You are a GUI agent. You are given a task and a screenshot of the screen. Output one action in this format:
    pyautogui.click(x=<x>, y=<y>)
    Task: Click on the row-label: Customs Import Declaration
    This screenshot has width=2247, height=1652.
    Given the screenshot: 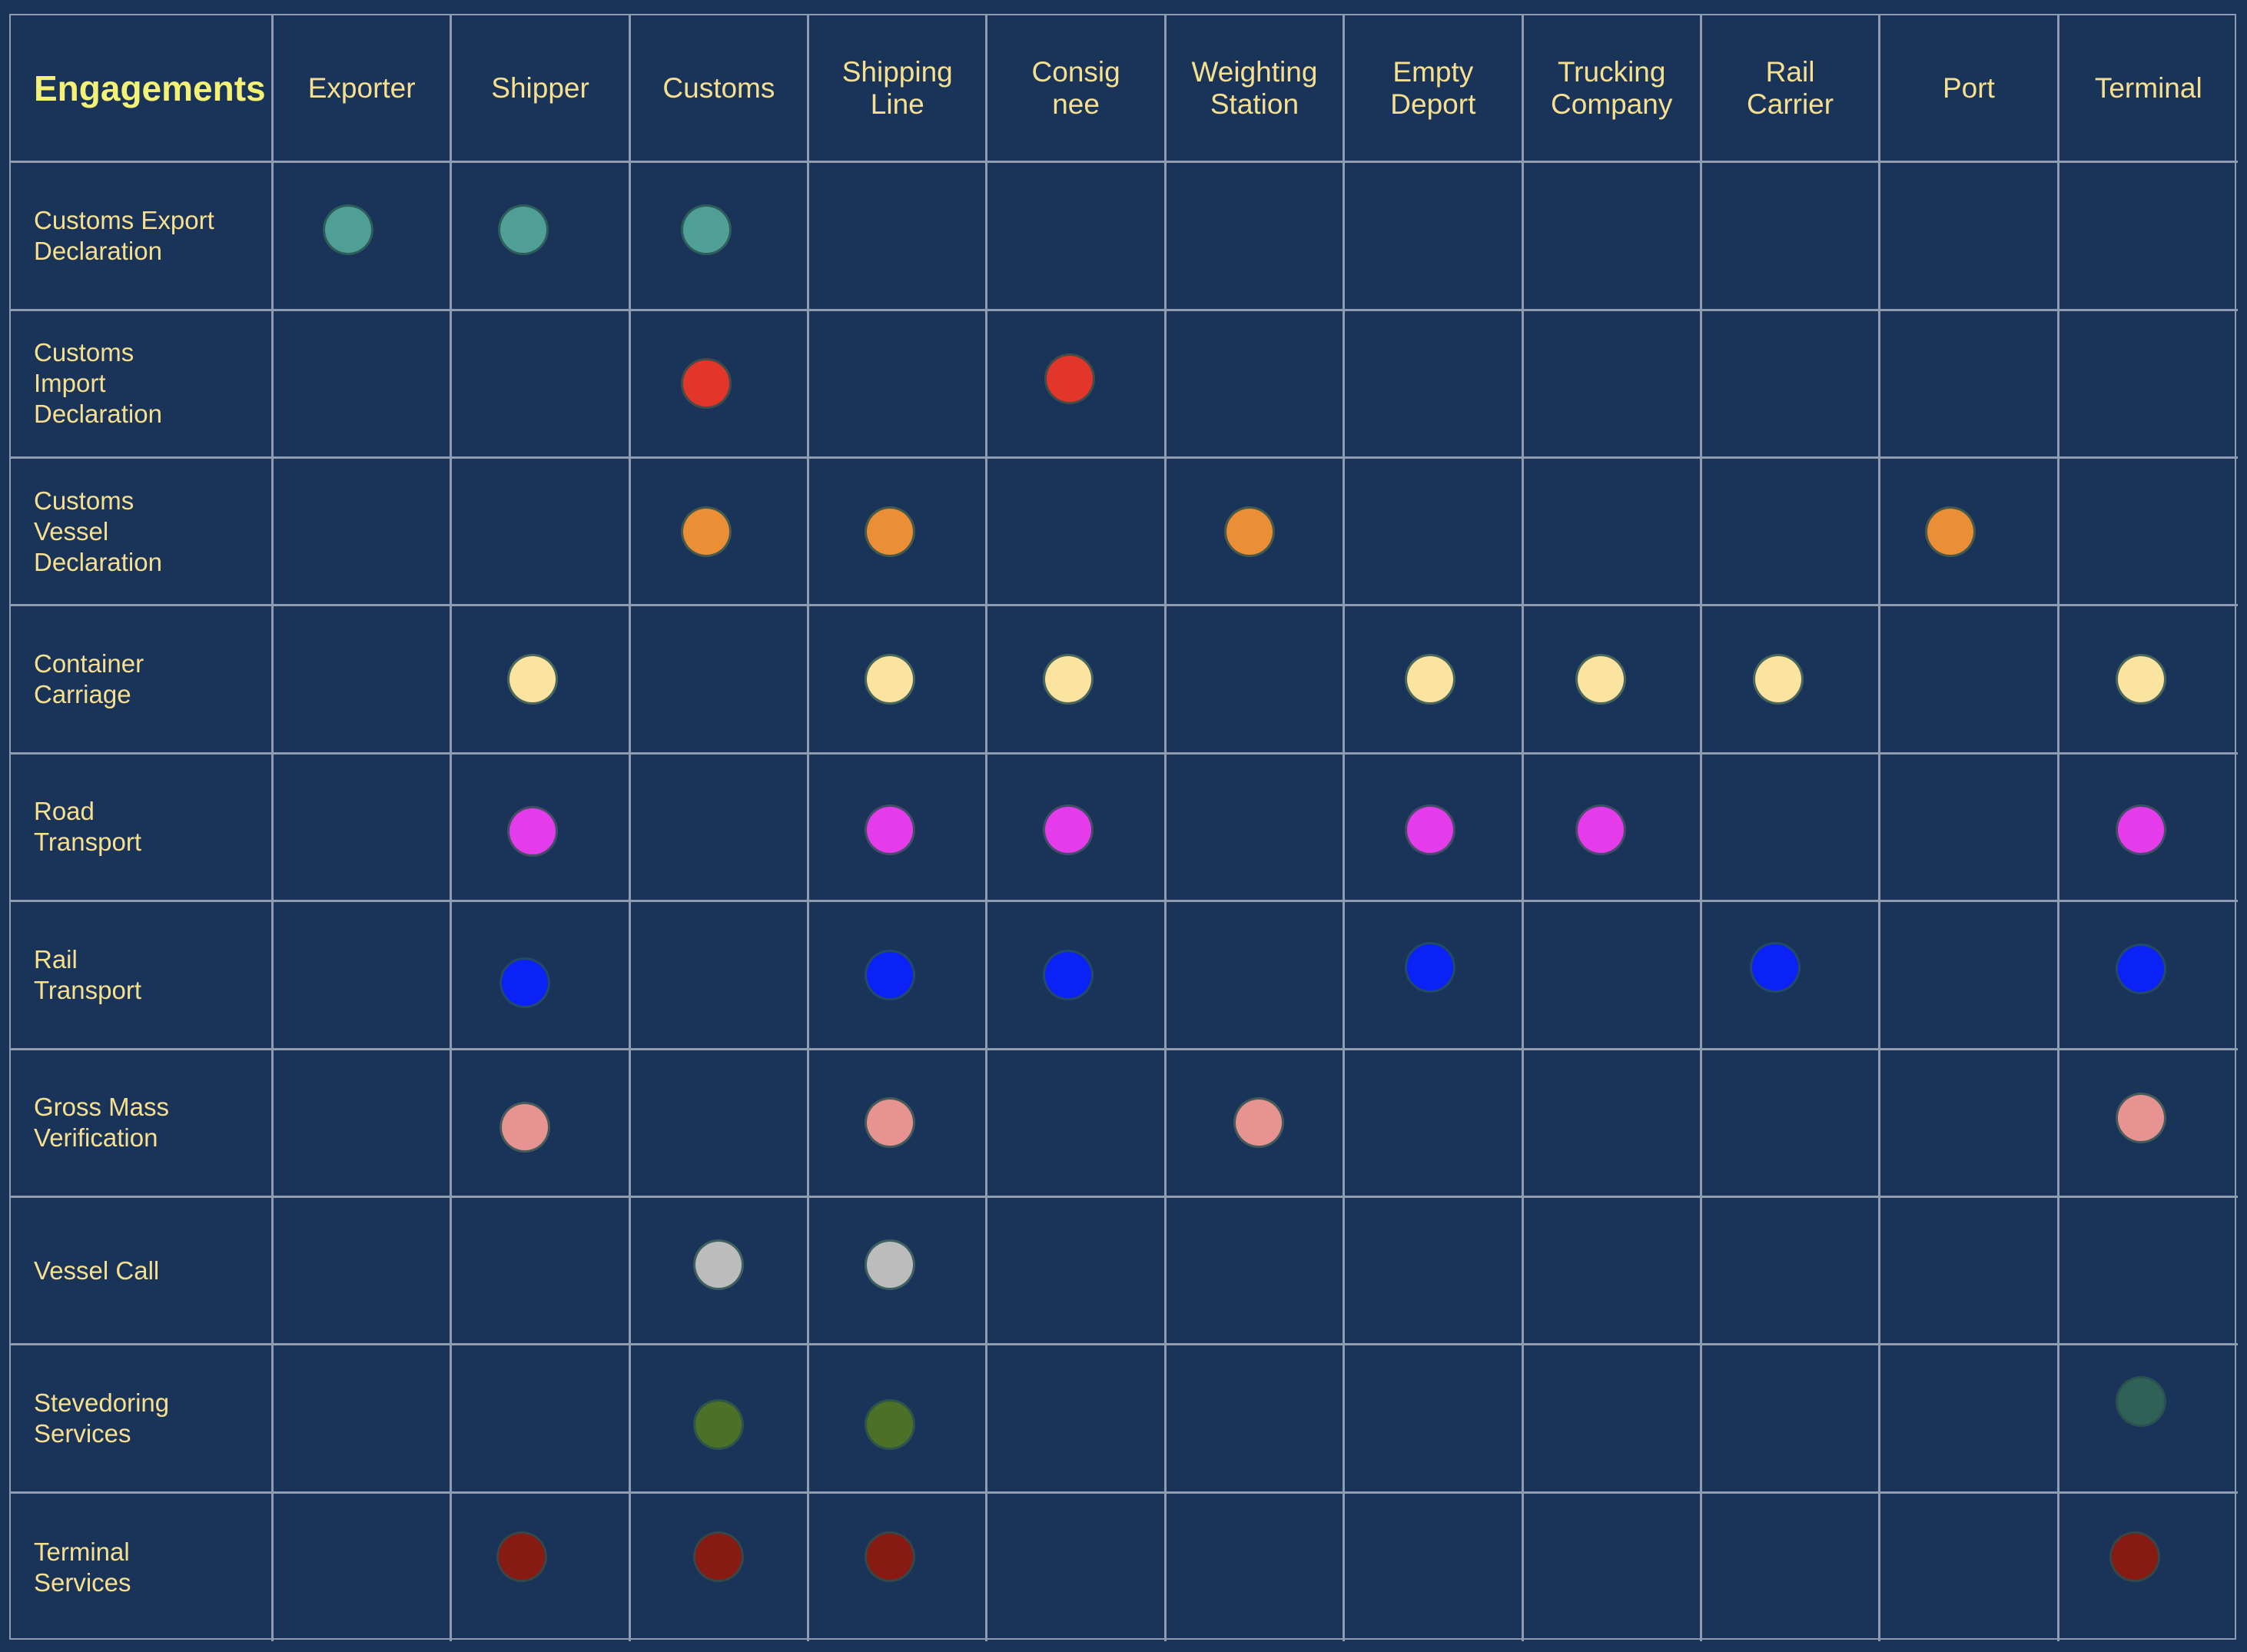 What is the action you would take?
    pyautogui.click(x=142, y=384)
    